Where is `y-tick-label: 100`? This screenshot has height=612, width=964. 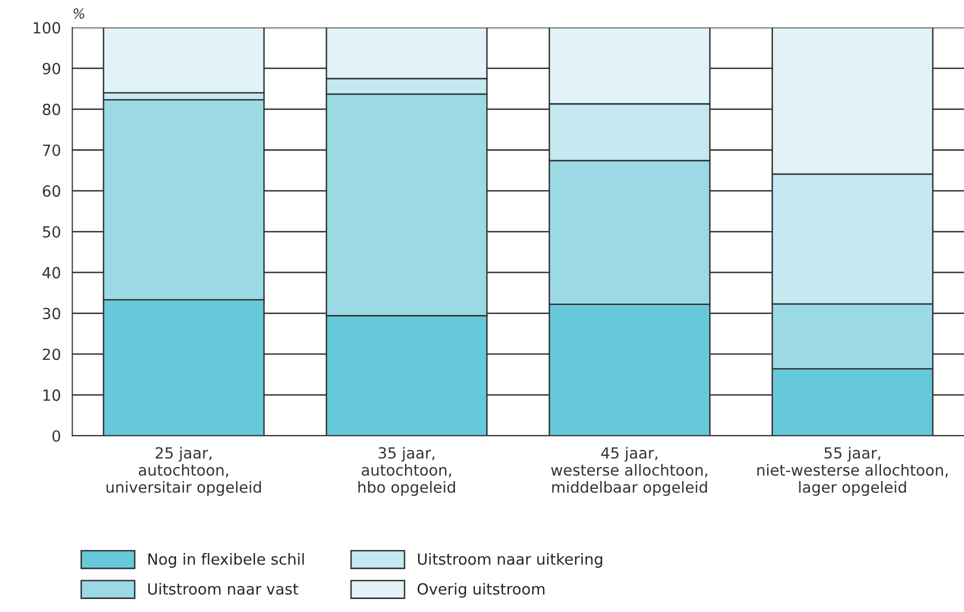
y-tick-label: 100 is located at coordinates (47, 28).